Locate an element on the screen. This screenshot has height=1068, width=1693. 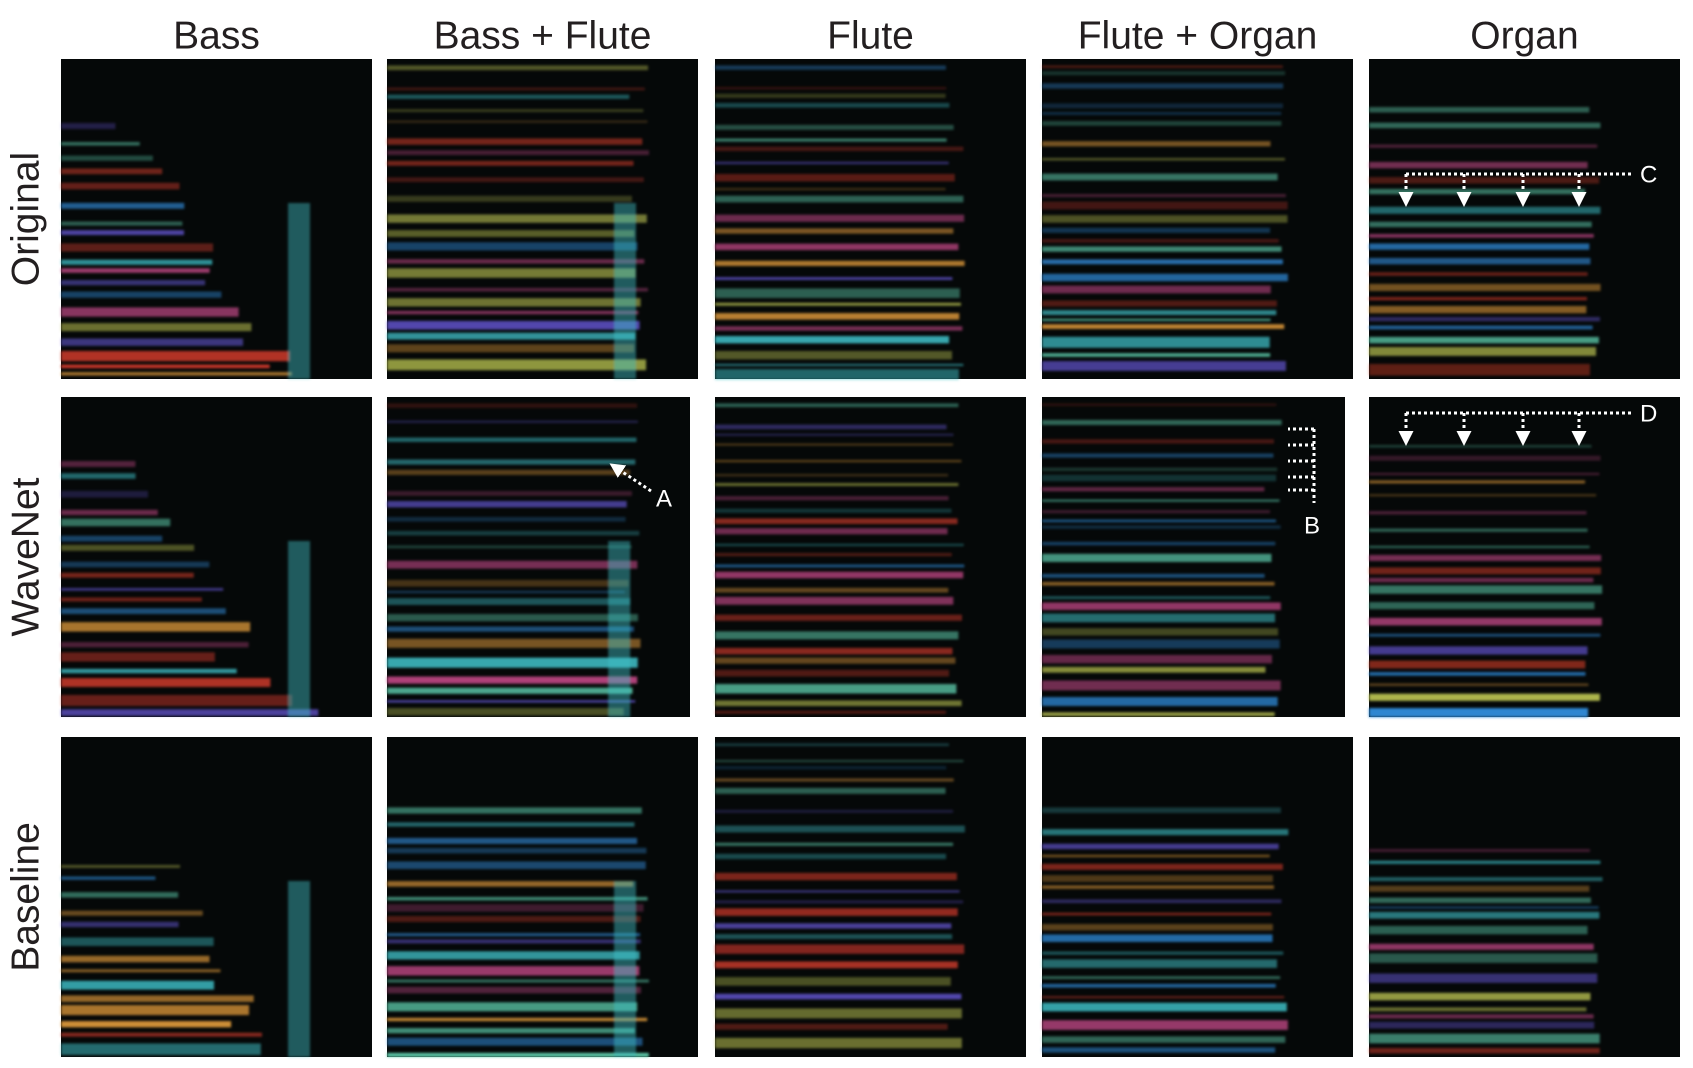
row-label: Original is located at coordinates (25, 219).